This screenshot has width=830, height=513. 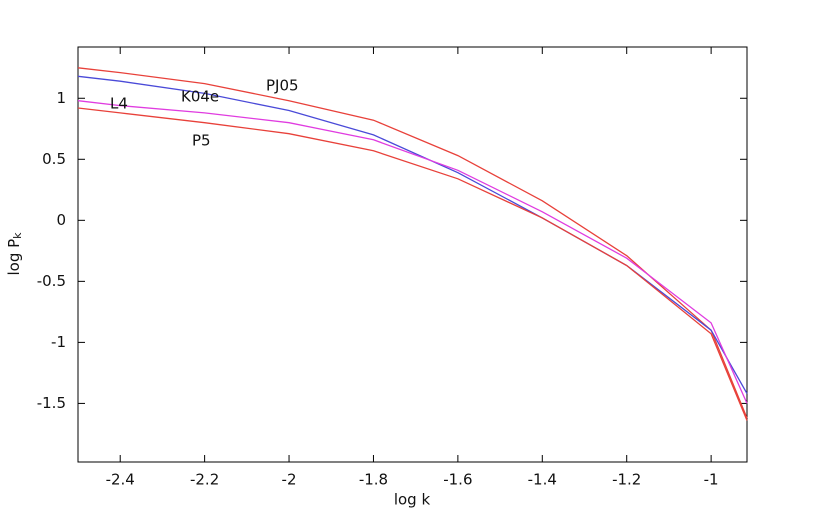 What do you see at coordinates (120, 480) in the screenshot?
I see `x-tick-label: -2.4` at bounding box center [120, 480].